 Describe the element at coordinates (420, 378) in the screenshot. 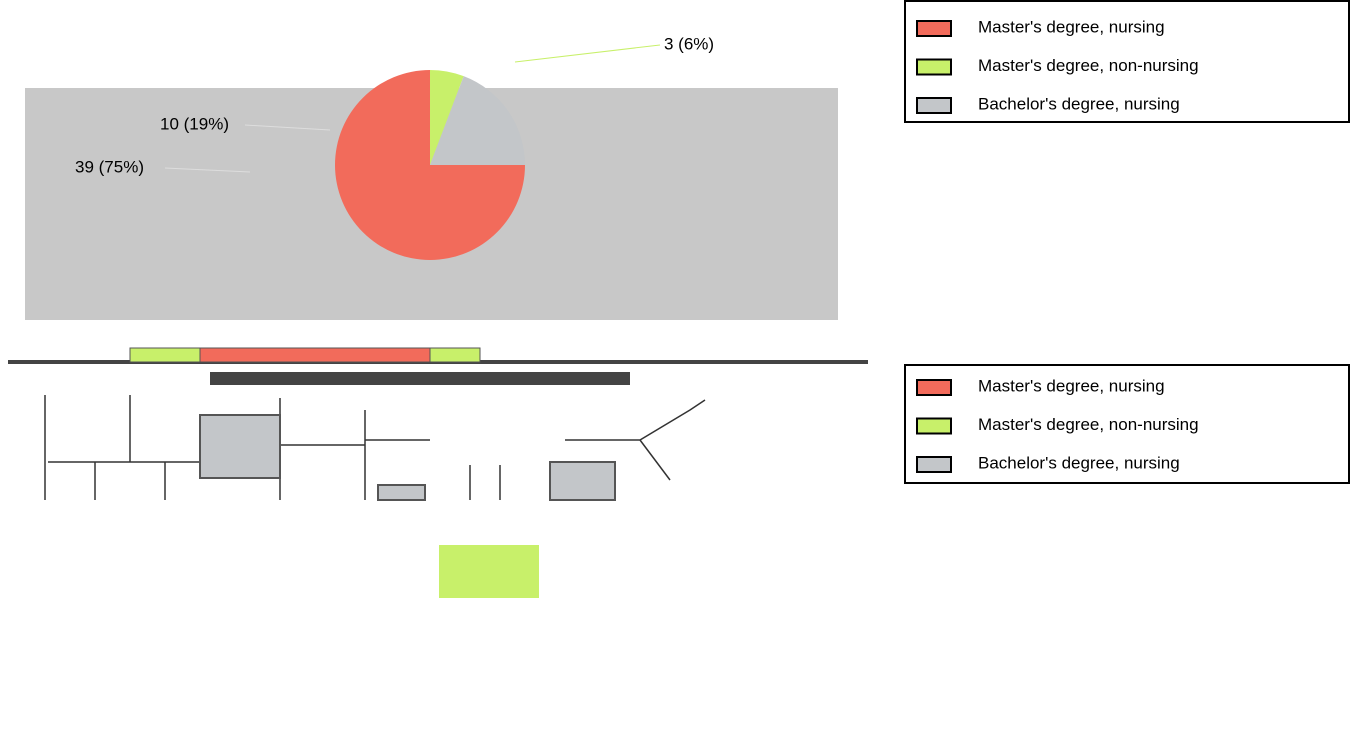

I see `map-band` at that location.